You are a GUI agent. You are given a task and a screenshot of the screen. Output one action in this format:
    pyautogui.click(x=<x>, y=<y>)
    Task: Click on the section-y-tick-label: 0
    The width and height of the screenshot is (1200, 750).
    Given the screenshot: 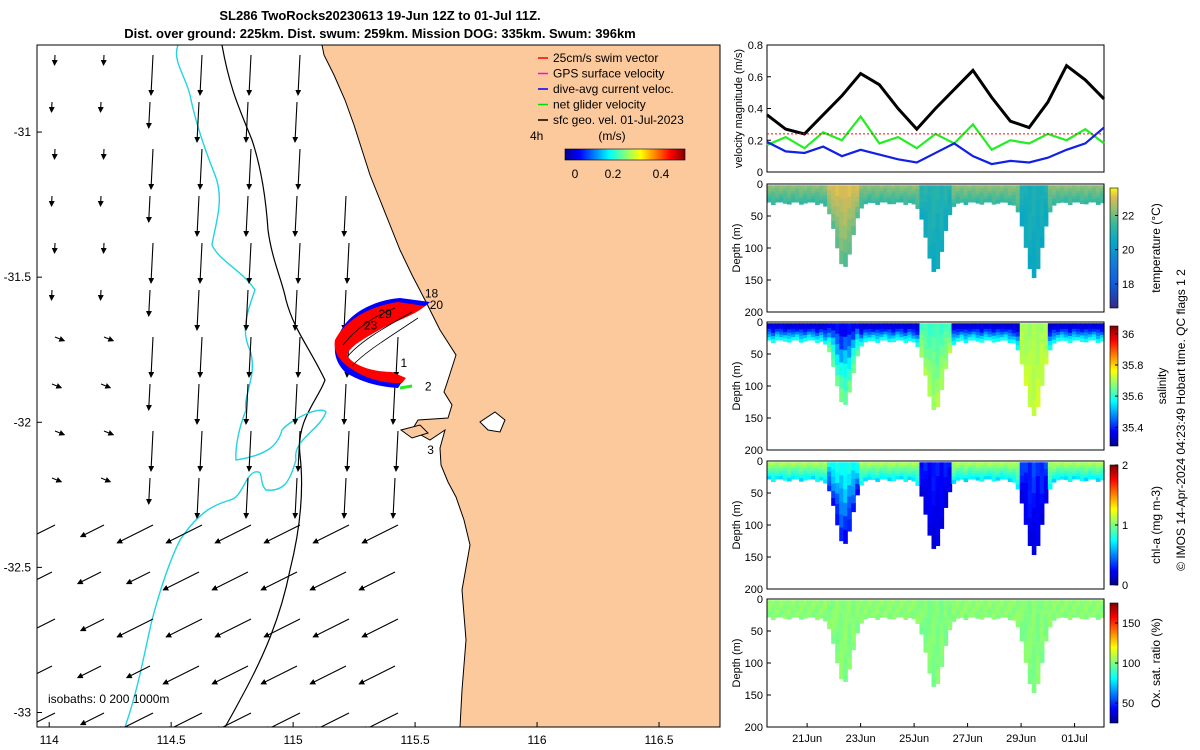 What is the action you would take?
    pyautogui.click(x=760, y=600)
    